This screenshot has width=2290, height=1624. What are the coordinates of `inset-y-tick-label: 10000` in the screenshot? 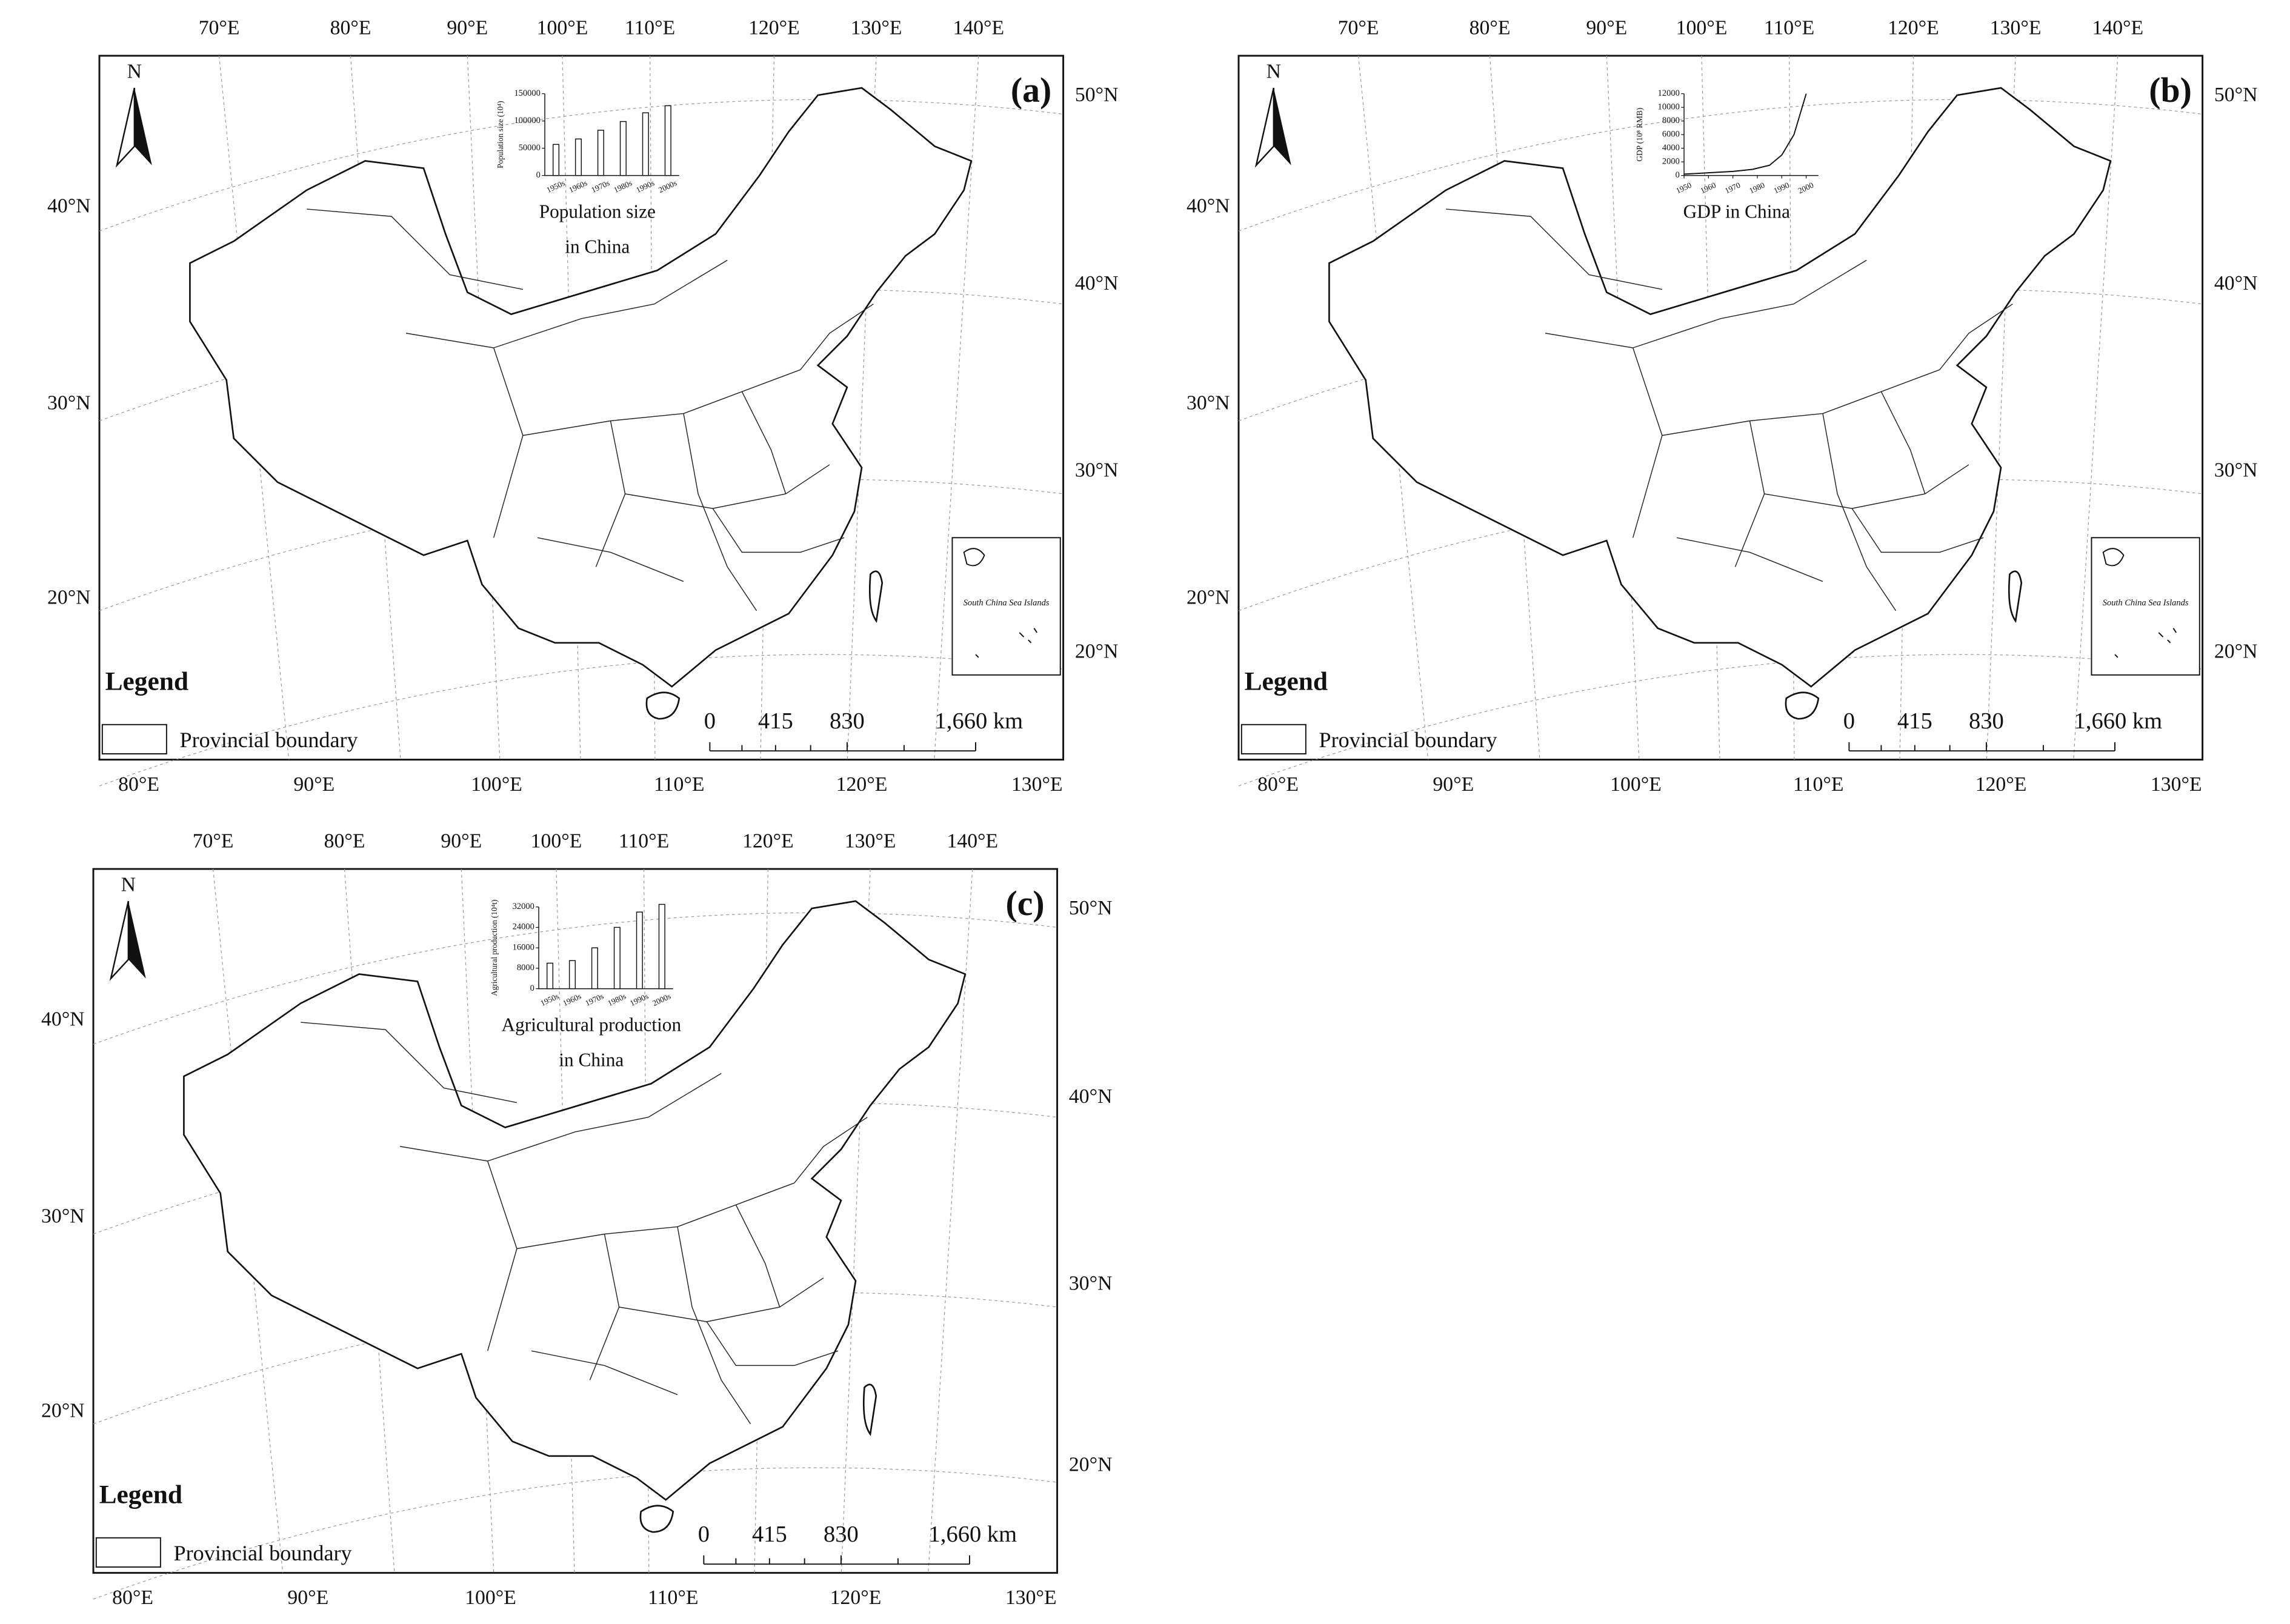 It's located at (1669, 107).